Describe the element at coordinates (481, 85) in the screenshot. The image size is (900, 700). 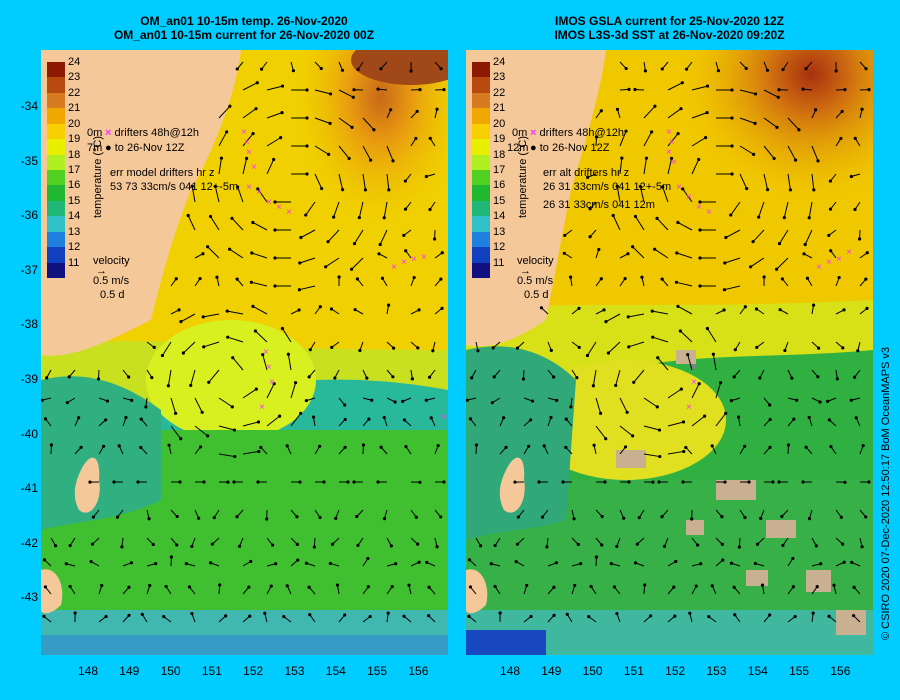
I see `colorbar-swatch` at that location.